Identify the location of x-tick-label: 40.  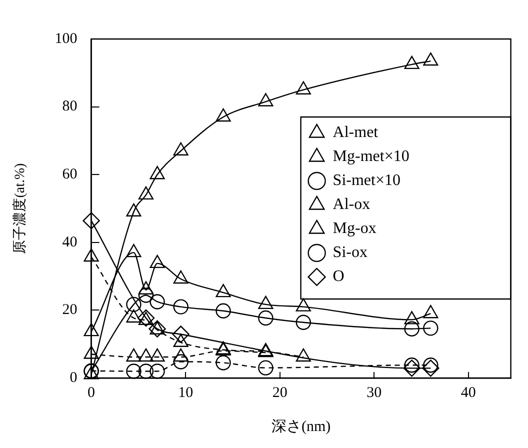
(468, 392).